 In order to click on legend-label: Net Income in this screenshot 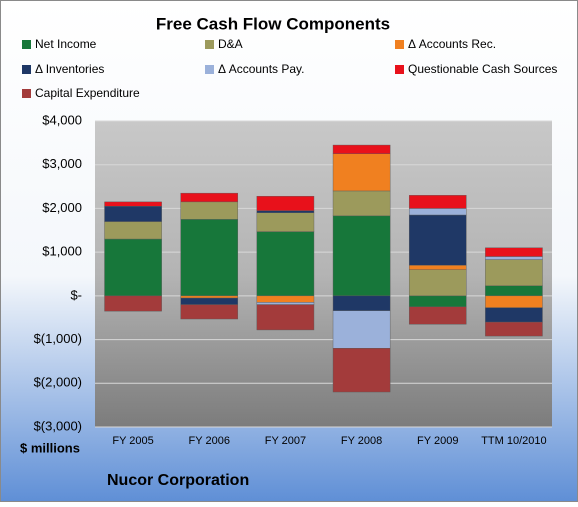, I will do `click(66, 44)`.